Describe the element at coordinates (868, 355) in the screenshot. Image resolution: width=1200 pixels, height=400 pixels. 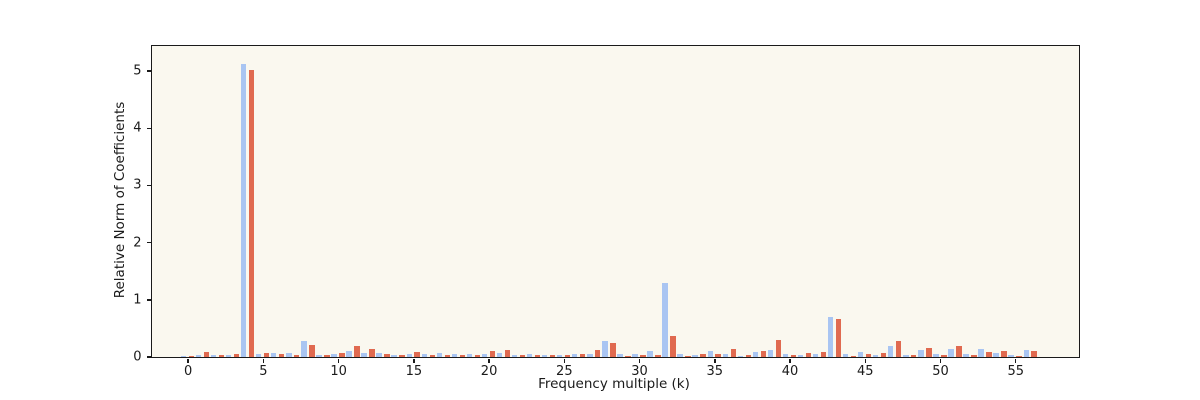
I see `bar-series-red-k45` at that location.